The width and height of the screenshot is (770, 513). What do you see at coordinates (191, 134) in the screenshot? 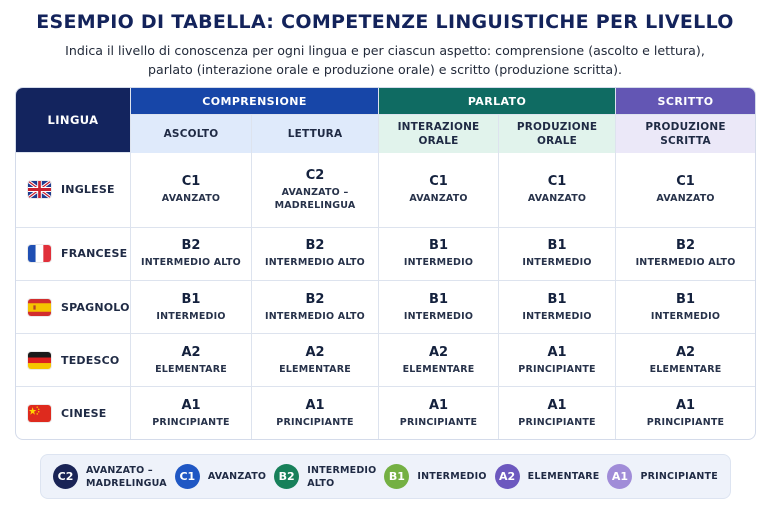
I see `ascolto-header: ASCOLTO` at bounding box center [191, 134].